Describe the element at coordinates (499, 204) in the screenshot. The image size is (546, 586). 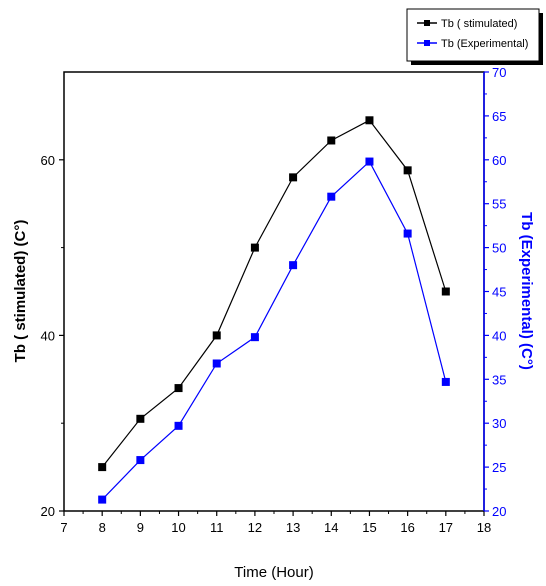
I see `right-y-tick-label: 55` at that location.